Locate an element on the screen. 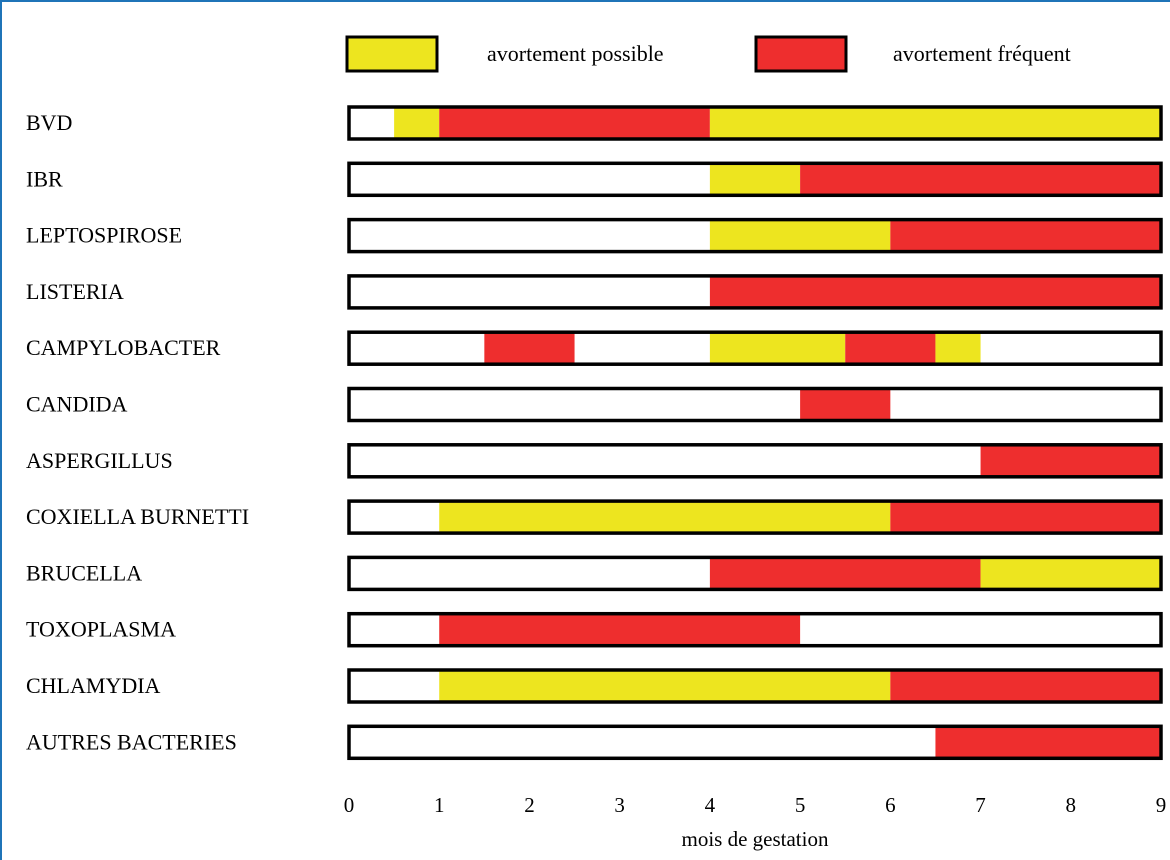 Image resolution: width=1170 pixels, height=860 pixels. x-tick-label: 1 is located at coordinates (439, 805).